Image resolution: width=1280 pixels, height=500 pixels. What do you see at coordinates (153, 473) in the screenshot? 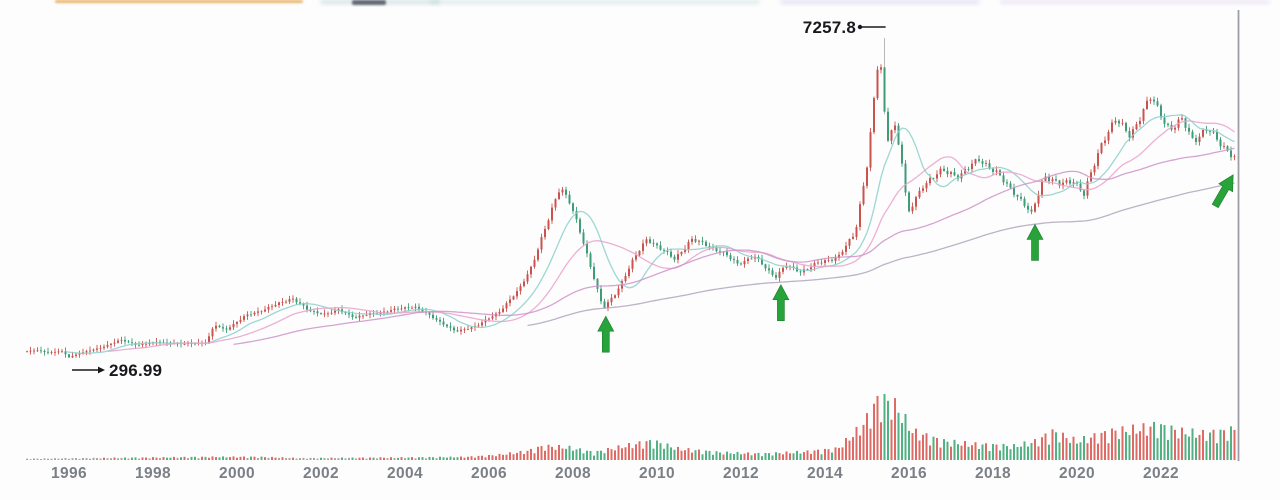
I see `x-axis-year-label: 1998` at bounding box center [153, 473].